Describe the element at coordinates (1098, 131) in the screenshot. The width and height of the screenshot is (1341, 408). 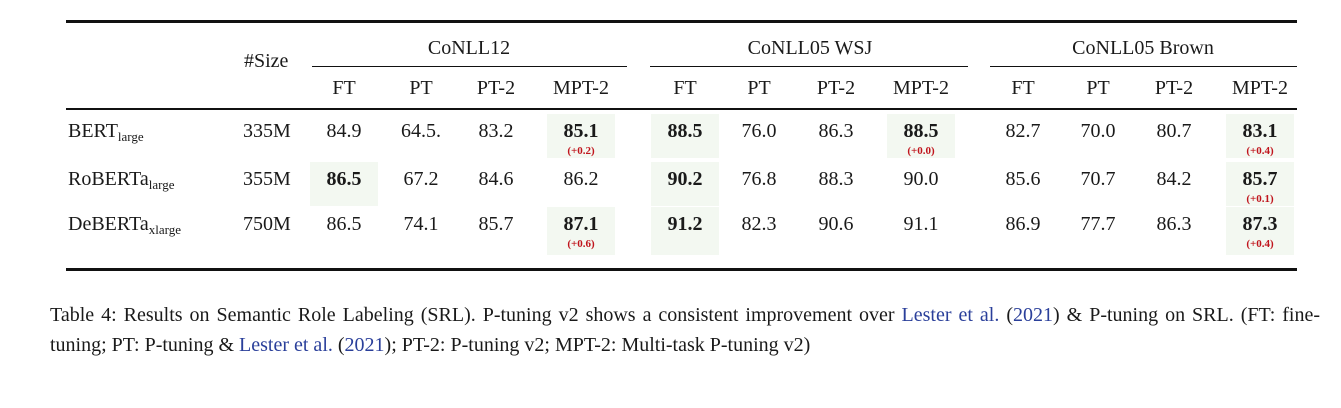
I see `score-cell: 70.0` at that location.